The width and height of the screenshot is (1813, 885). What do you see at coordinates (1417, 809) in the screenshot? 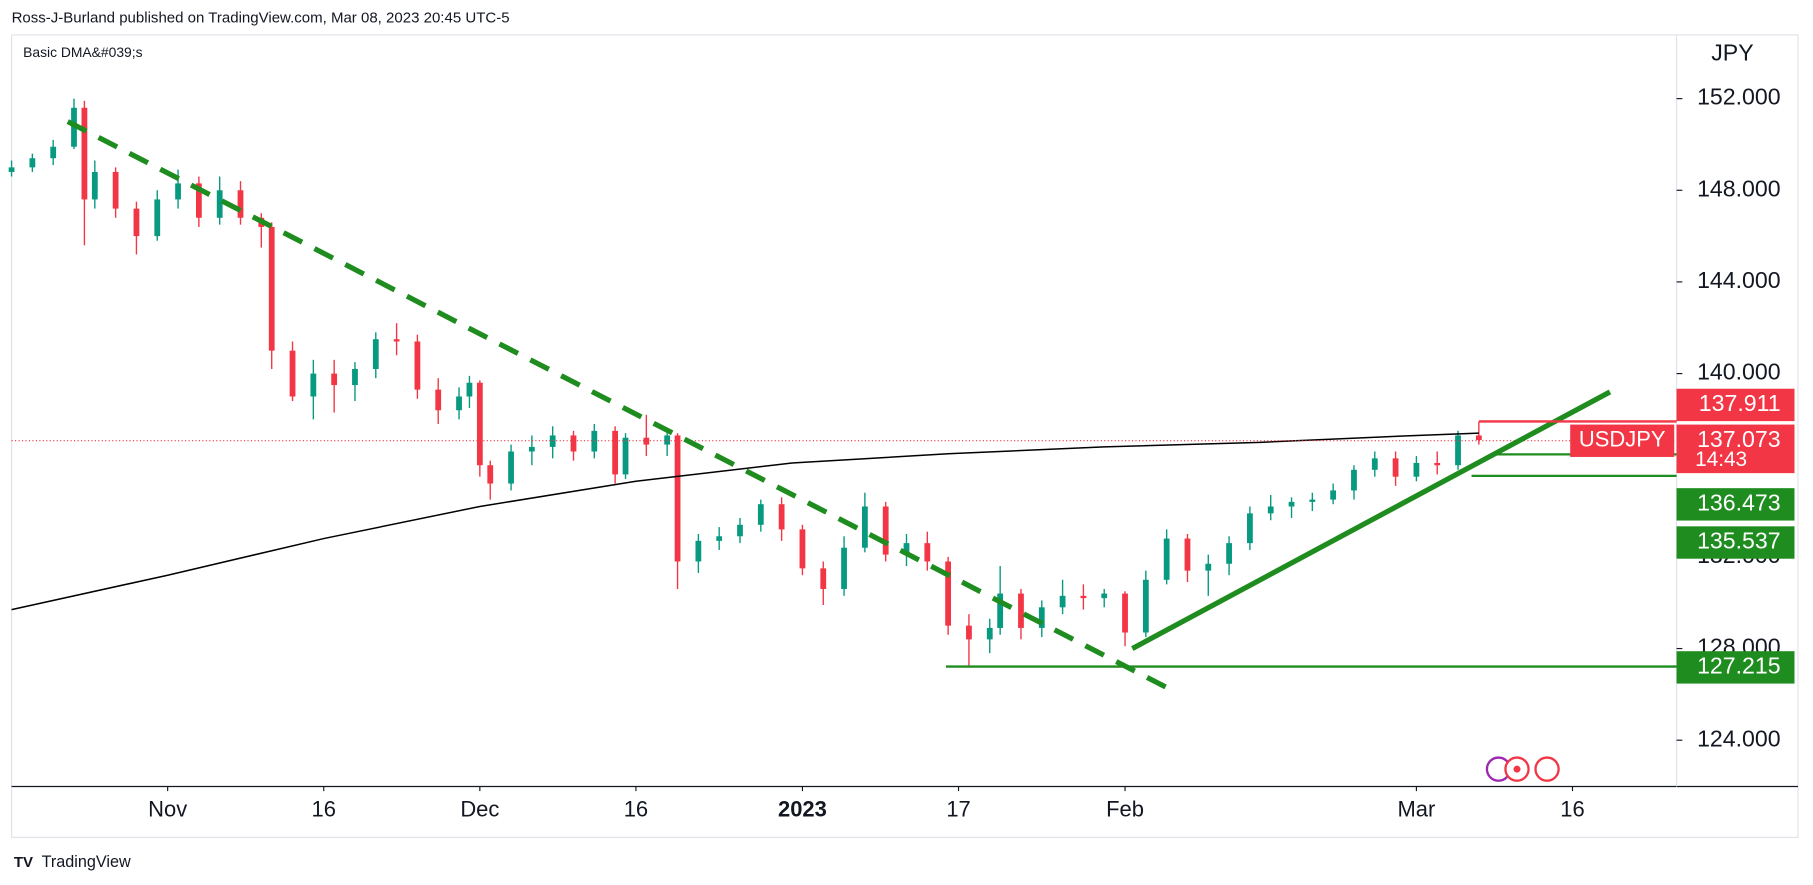
I see `x-tick-label: Mar` at bounding box center [1417, 809].